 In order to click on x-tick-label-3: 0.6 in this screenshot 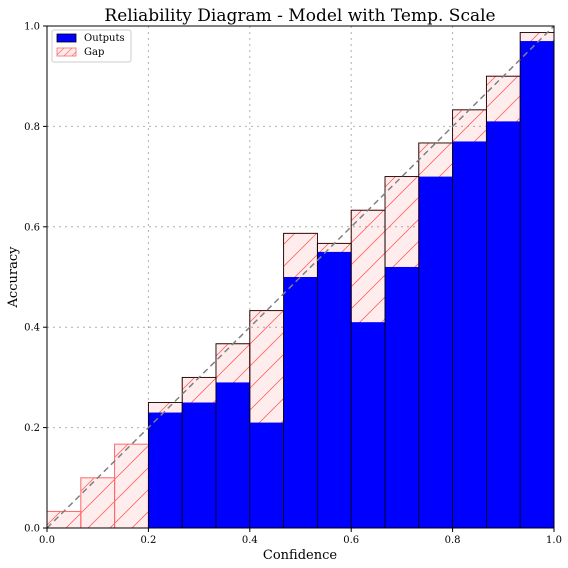, I will do `click(351, 540)`.